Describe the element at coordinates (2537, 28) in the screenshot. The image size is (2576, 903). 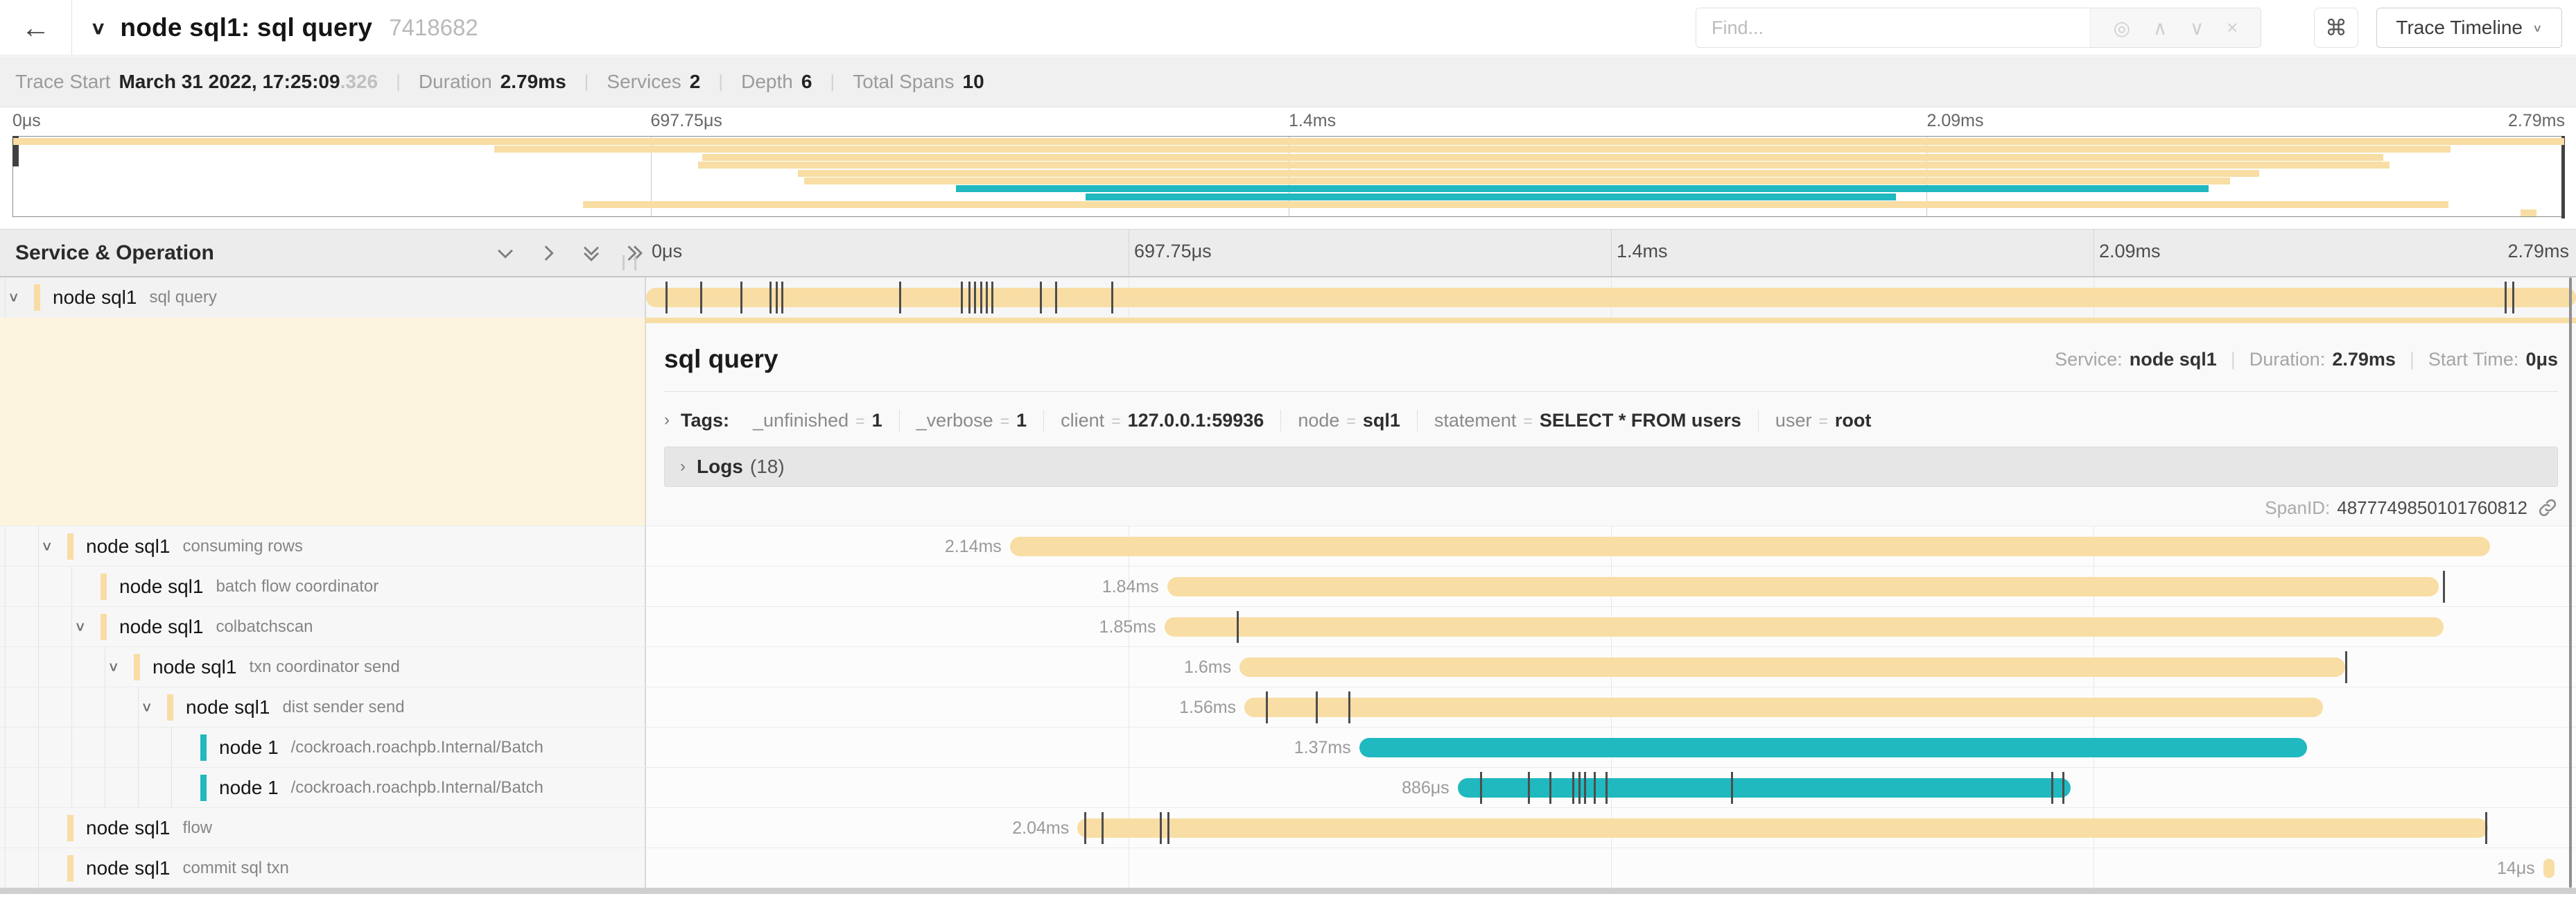
I see `chevron-down-icon: ∨` at that location.